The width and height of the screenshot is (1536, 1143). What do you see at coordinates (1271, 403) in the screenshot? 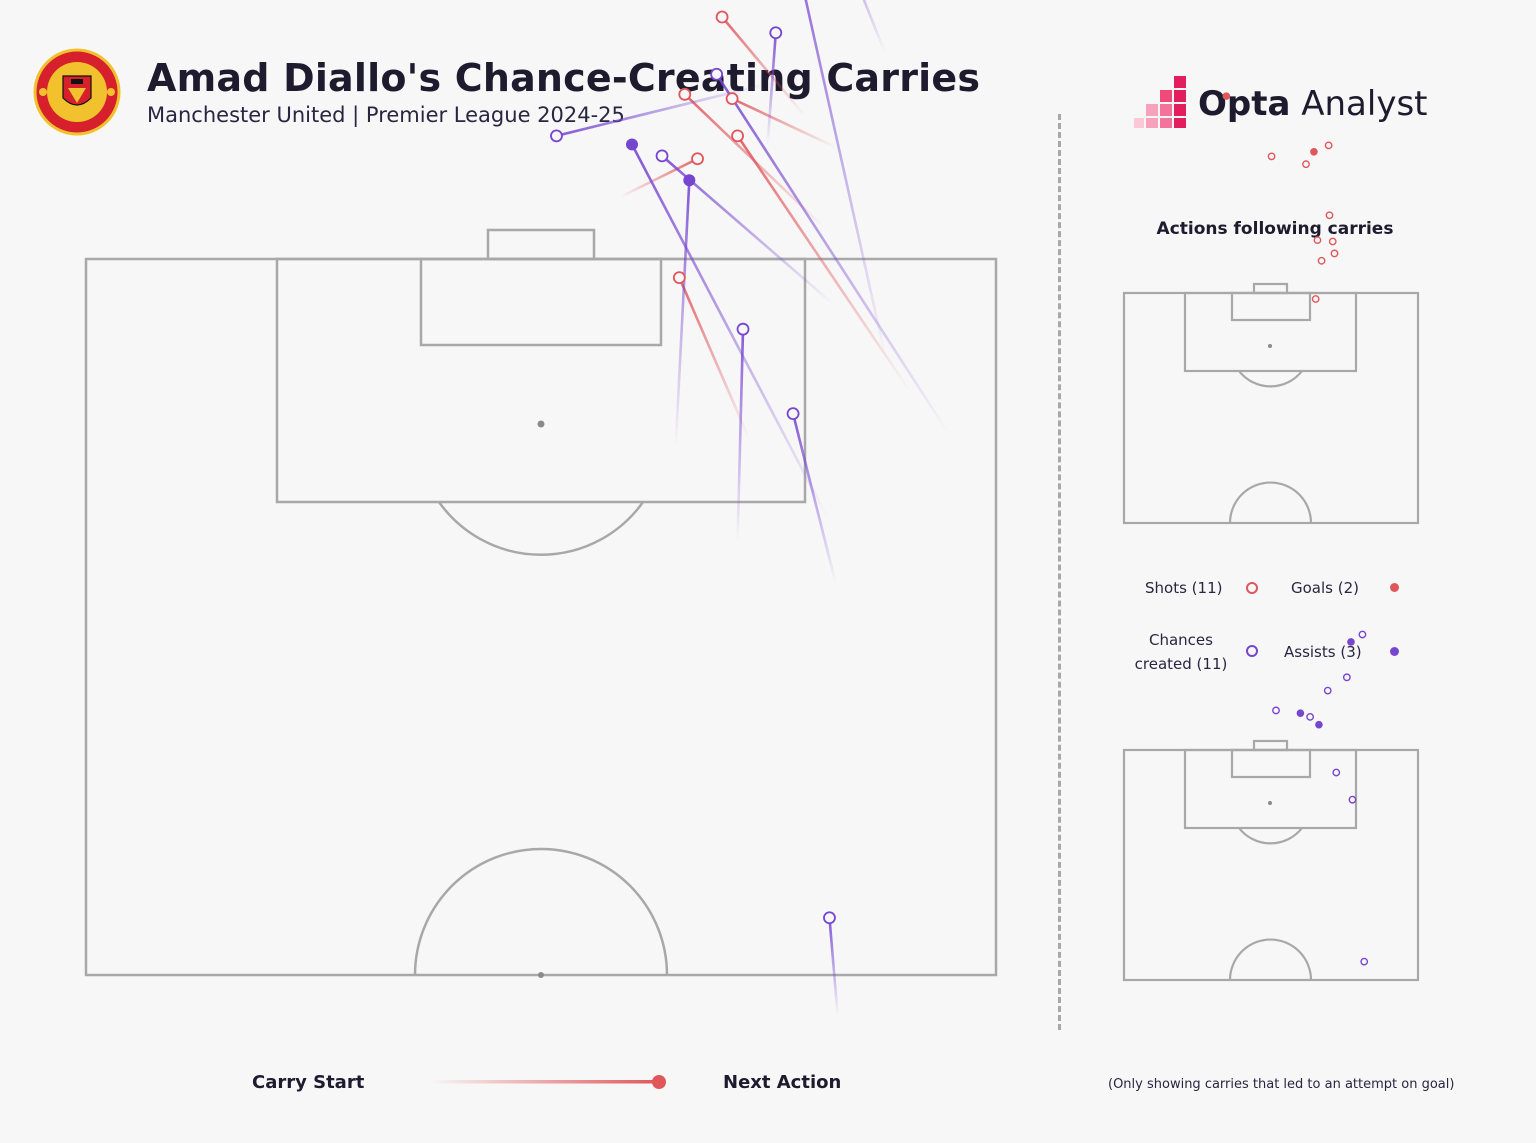
I see `mini-pitch-shots` at bounding box center [1271, 403].